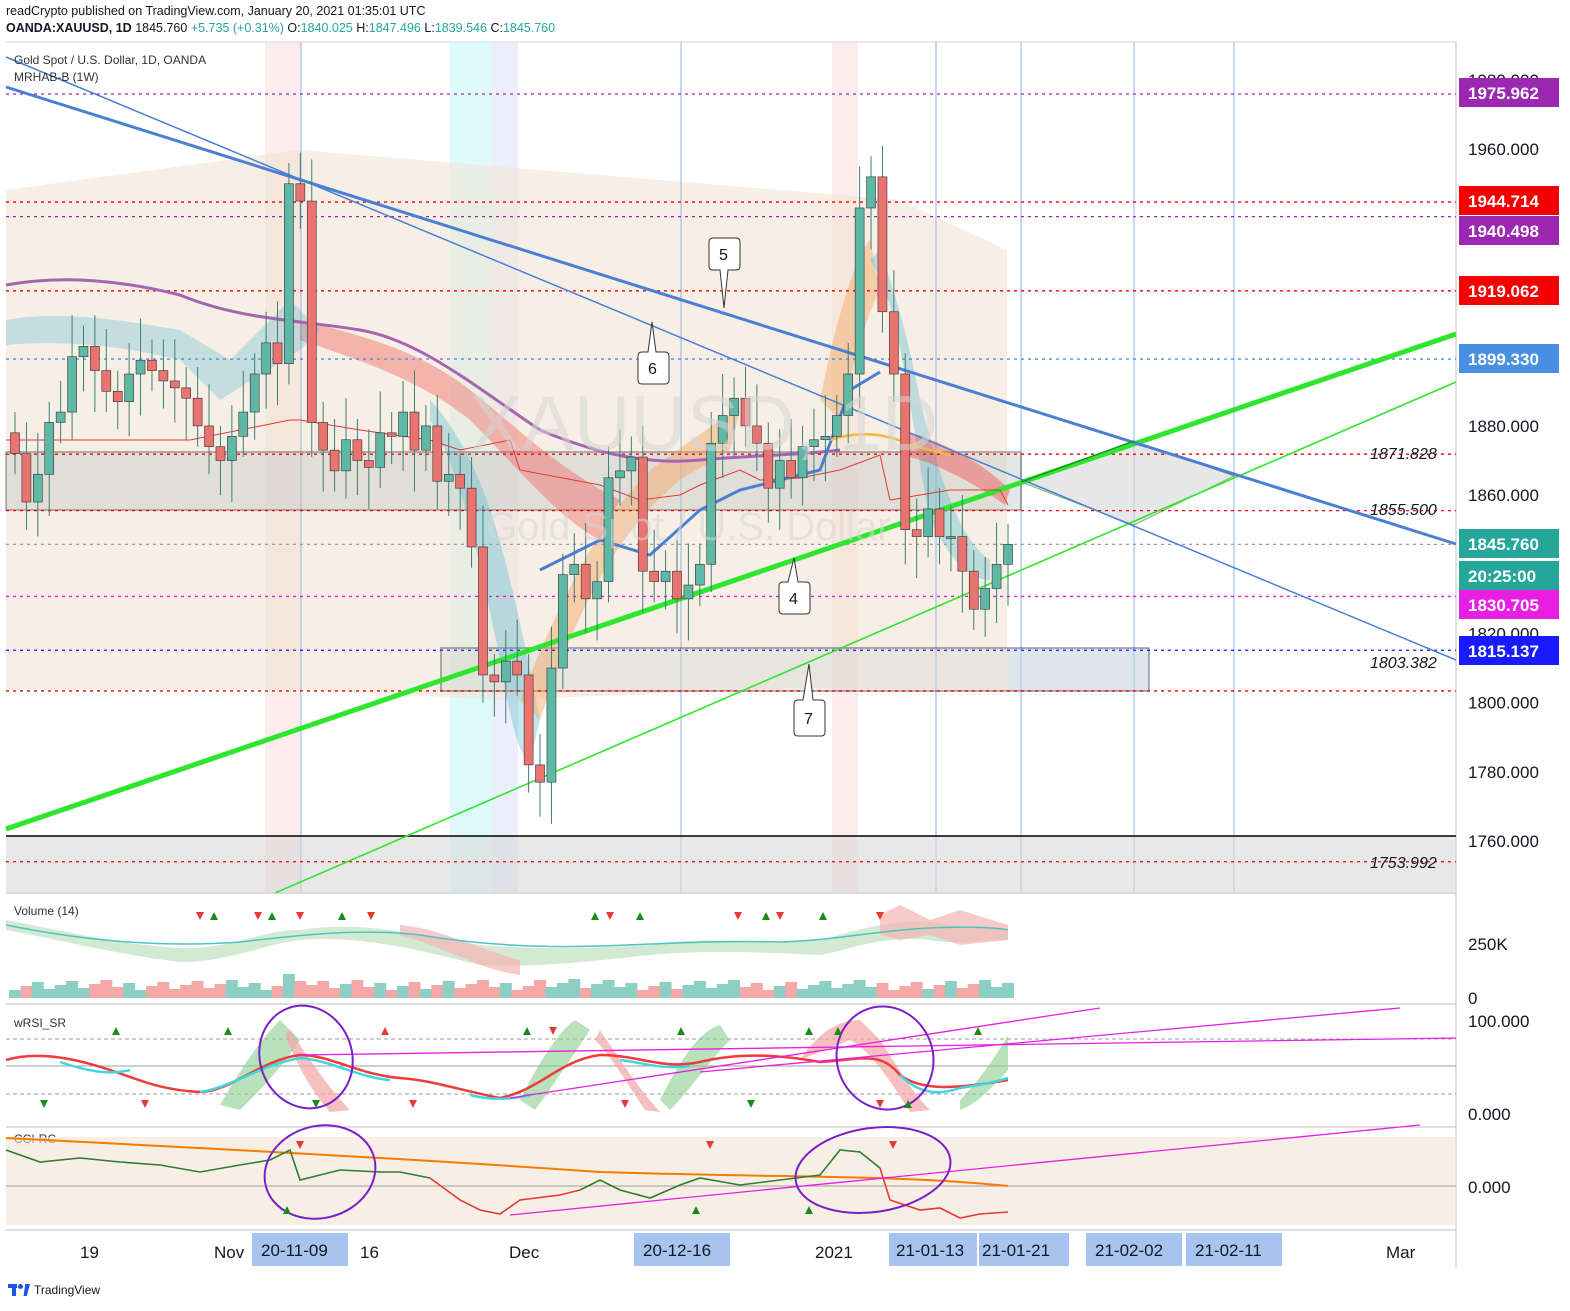  What do you see at coordinates (652, 369) in the screenshot?
I see `callout-6-label: 6` at bounding box center [652, 369].